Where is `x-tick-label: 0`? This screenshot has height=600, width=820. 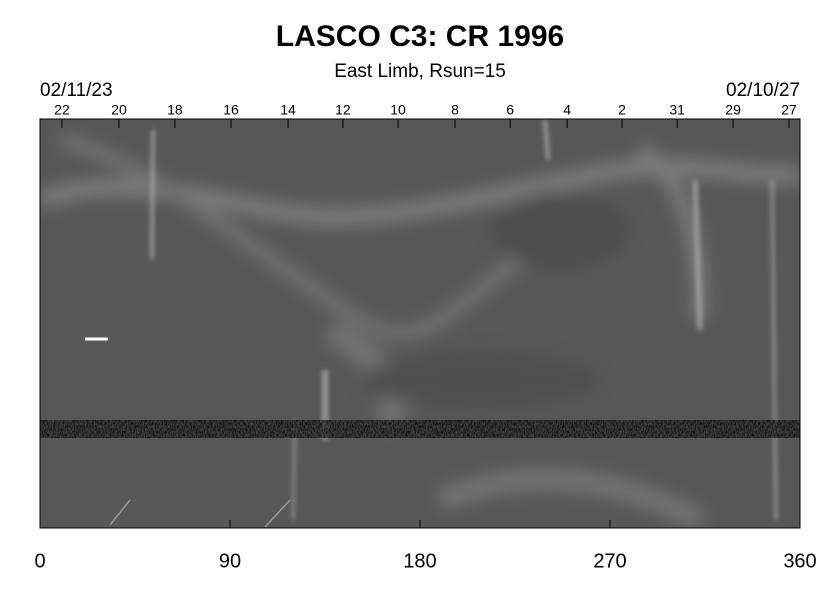
x-tick-label: 0 is located at coordinates (39, 561).